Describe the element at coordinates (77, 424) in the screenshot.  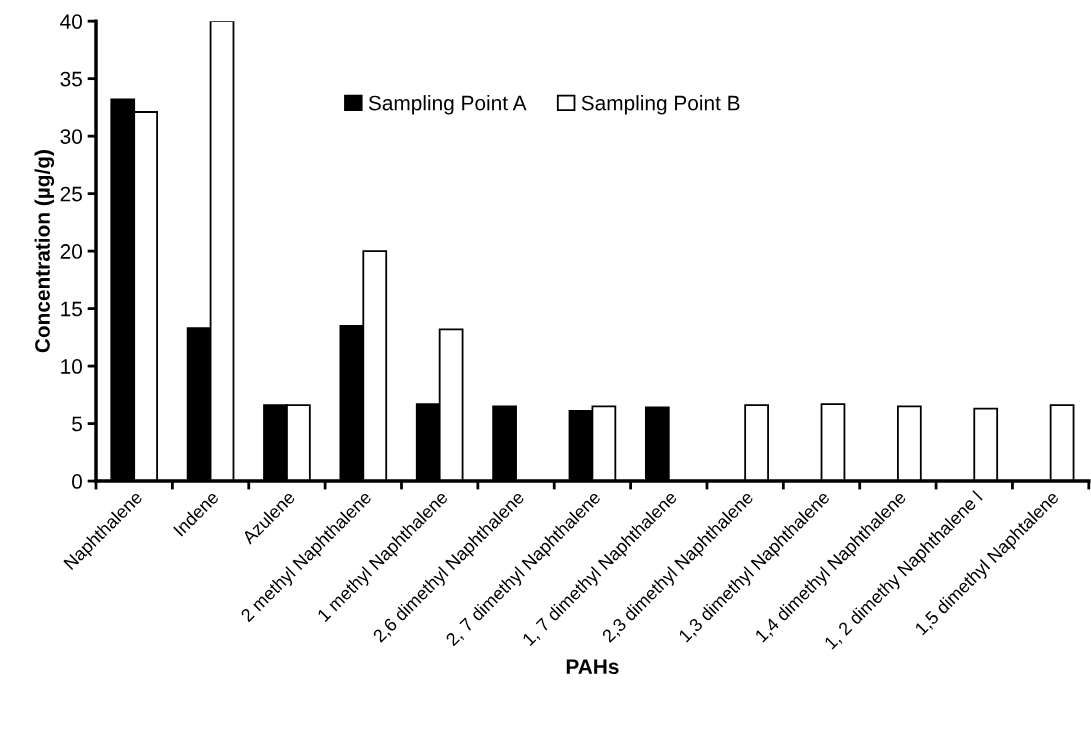
I see `y-tick-label: 5` at that location.